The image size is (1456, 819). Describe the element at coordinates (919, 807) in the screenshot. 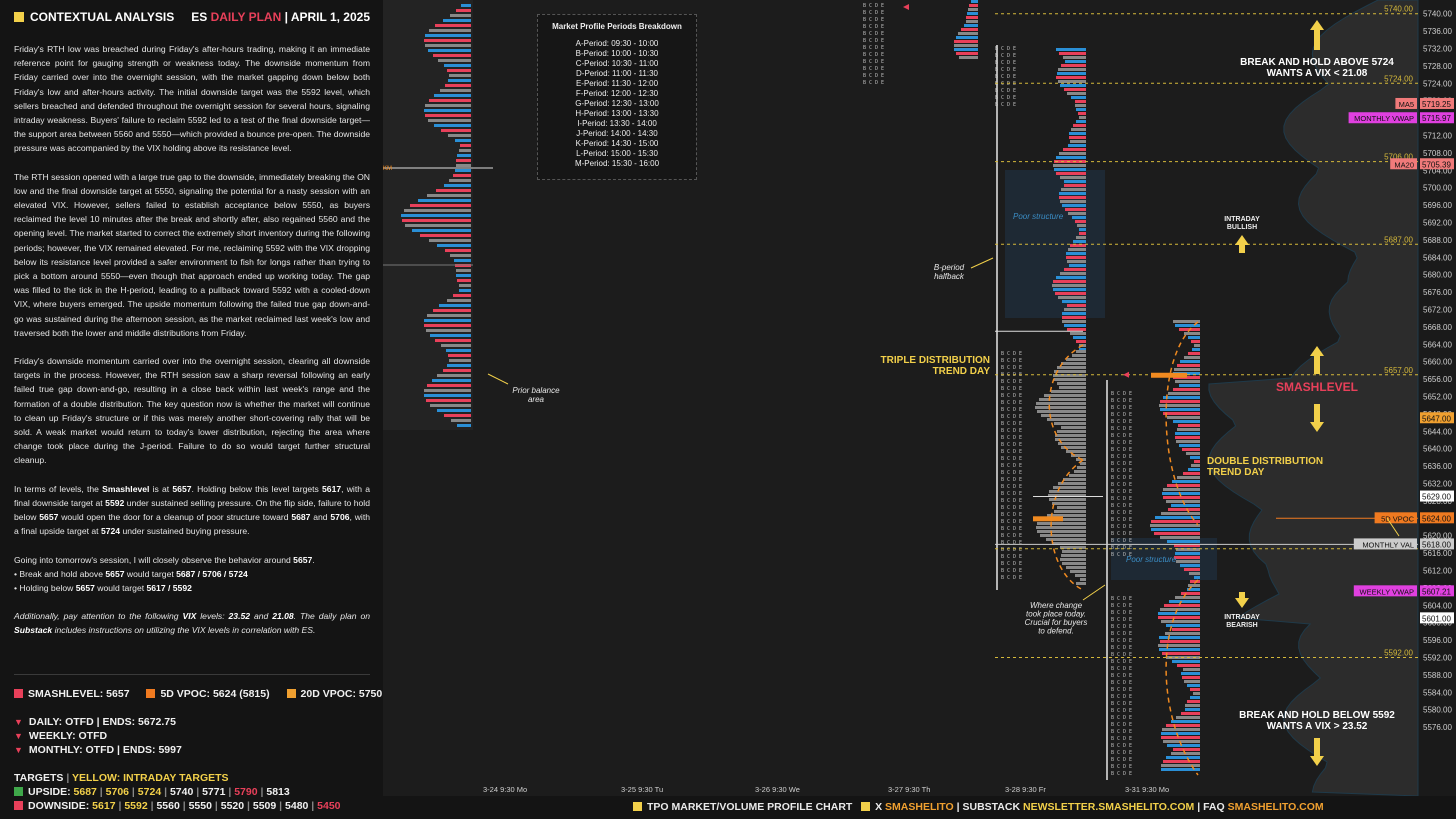

I see `x-handle-link: SMASHELITO` at that location.